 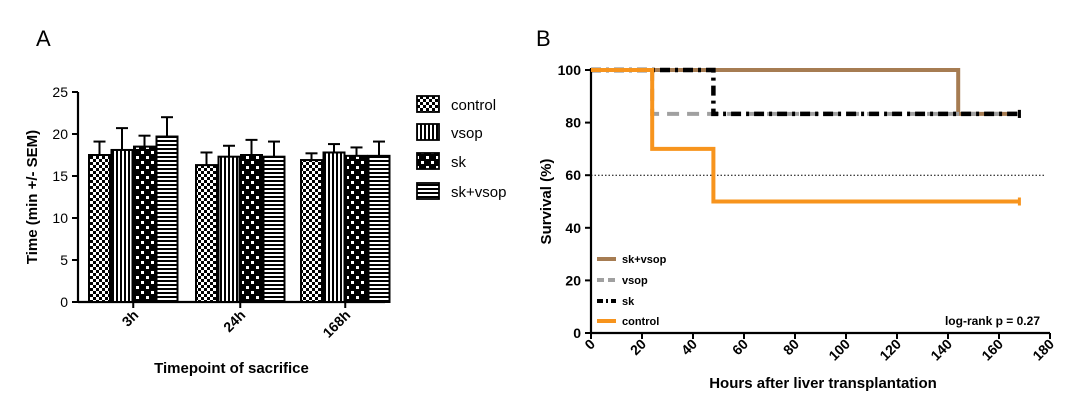 What do you see at coordinates (379, 228) in the screenshot?
I see `bar-sk-plus-vsop-168h` at bounding box center [379, 228].